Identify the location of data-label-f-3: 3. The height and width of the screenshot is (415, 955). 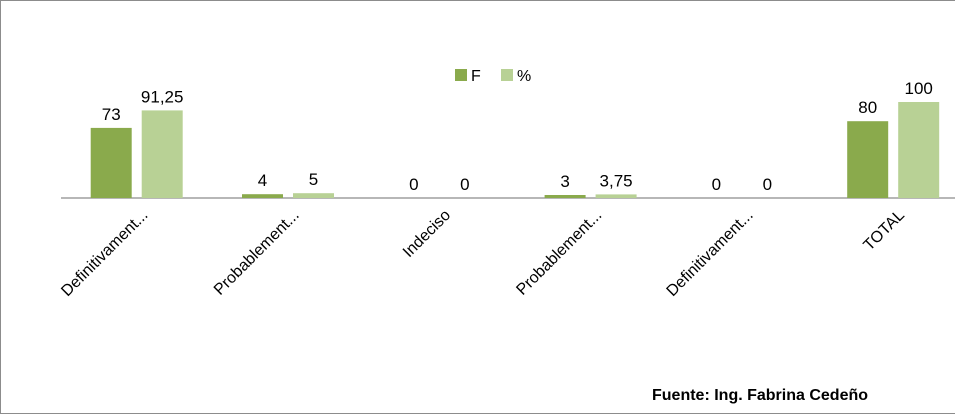
(564, 181).